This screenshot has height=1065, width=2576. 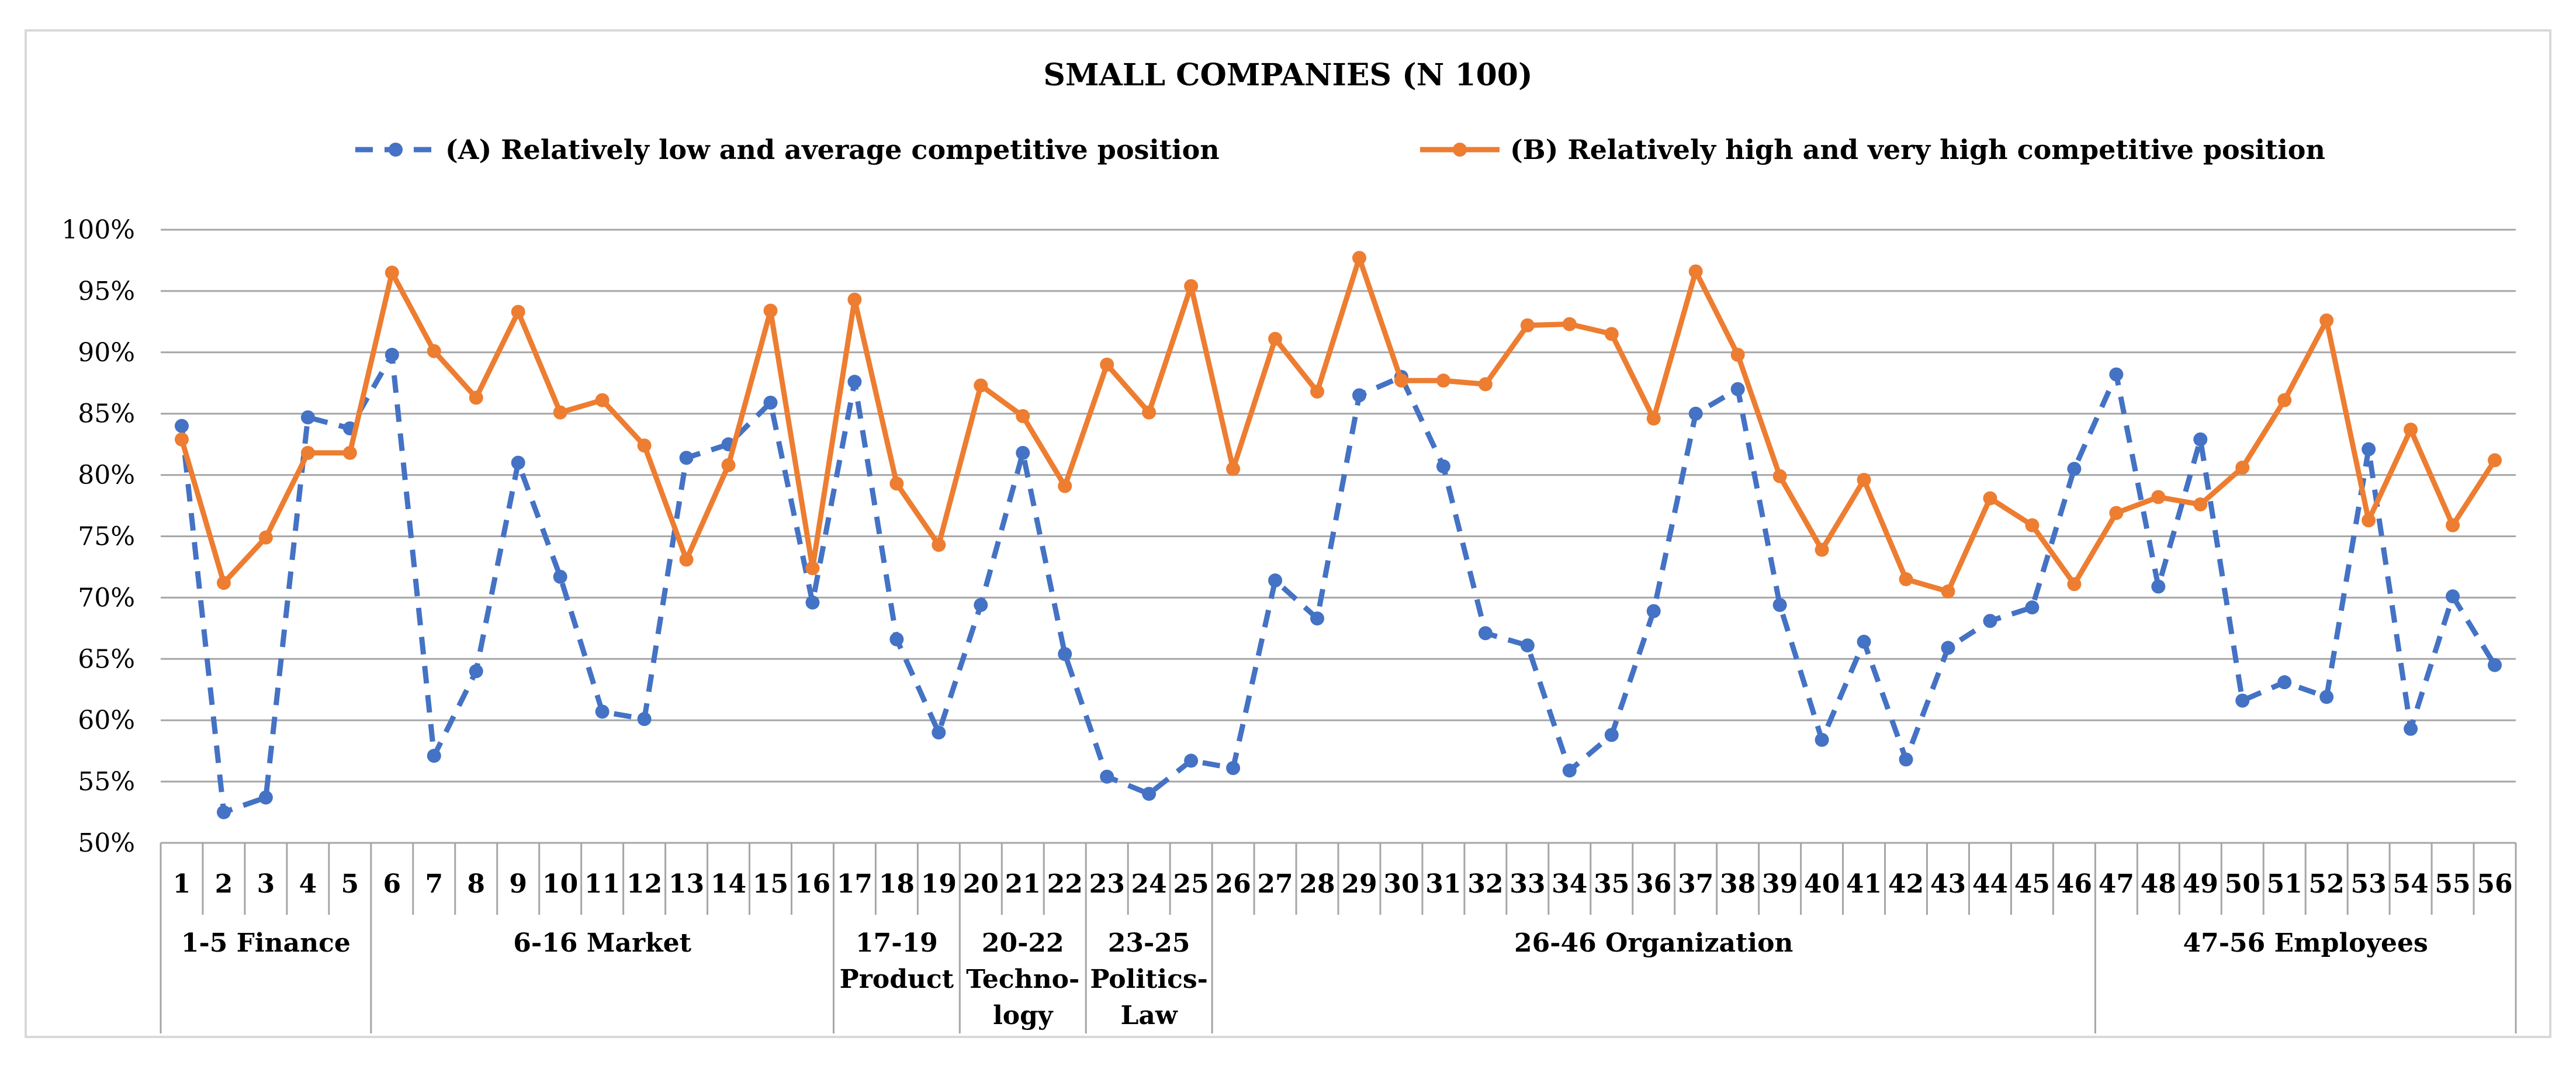 What do you see at coordinates (107, 291) in the screenshot?
I see `y-tick-label: 95%` at bounding box center [107, 291].